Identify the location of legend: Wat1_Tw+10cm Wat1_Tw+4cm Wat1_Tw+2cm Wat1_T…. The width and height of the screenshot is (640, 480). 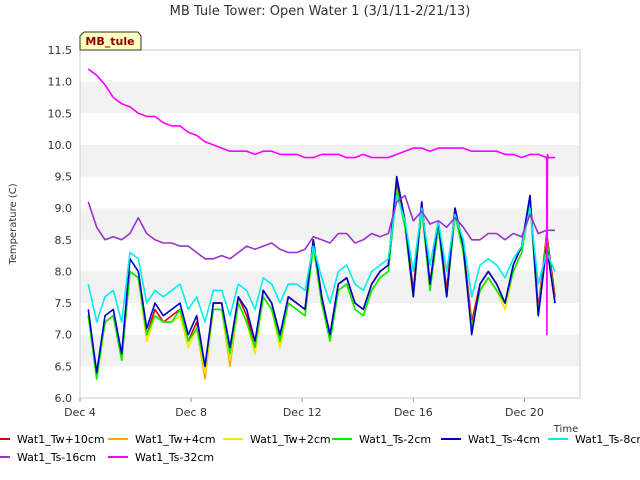
(320, 448).